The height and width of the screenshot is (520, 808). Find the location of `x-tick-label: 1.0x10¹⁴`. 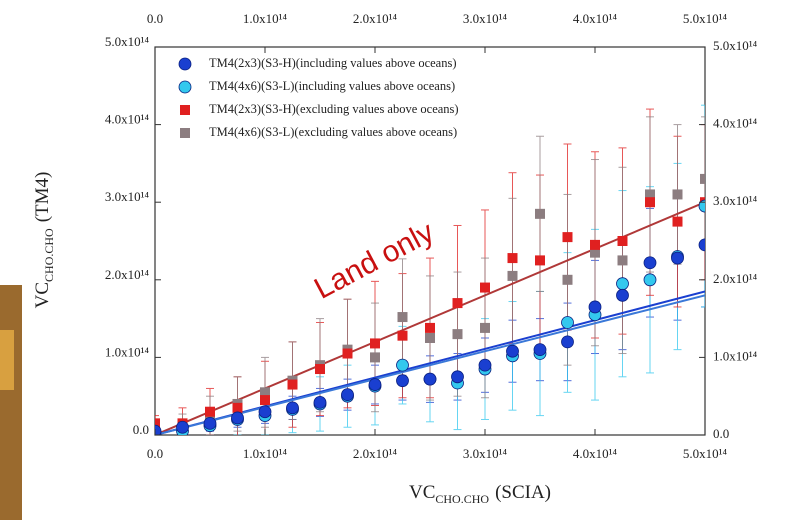

x-tick-label: 1.0x10¹⁴ is located at coordinates (265, 453).